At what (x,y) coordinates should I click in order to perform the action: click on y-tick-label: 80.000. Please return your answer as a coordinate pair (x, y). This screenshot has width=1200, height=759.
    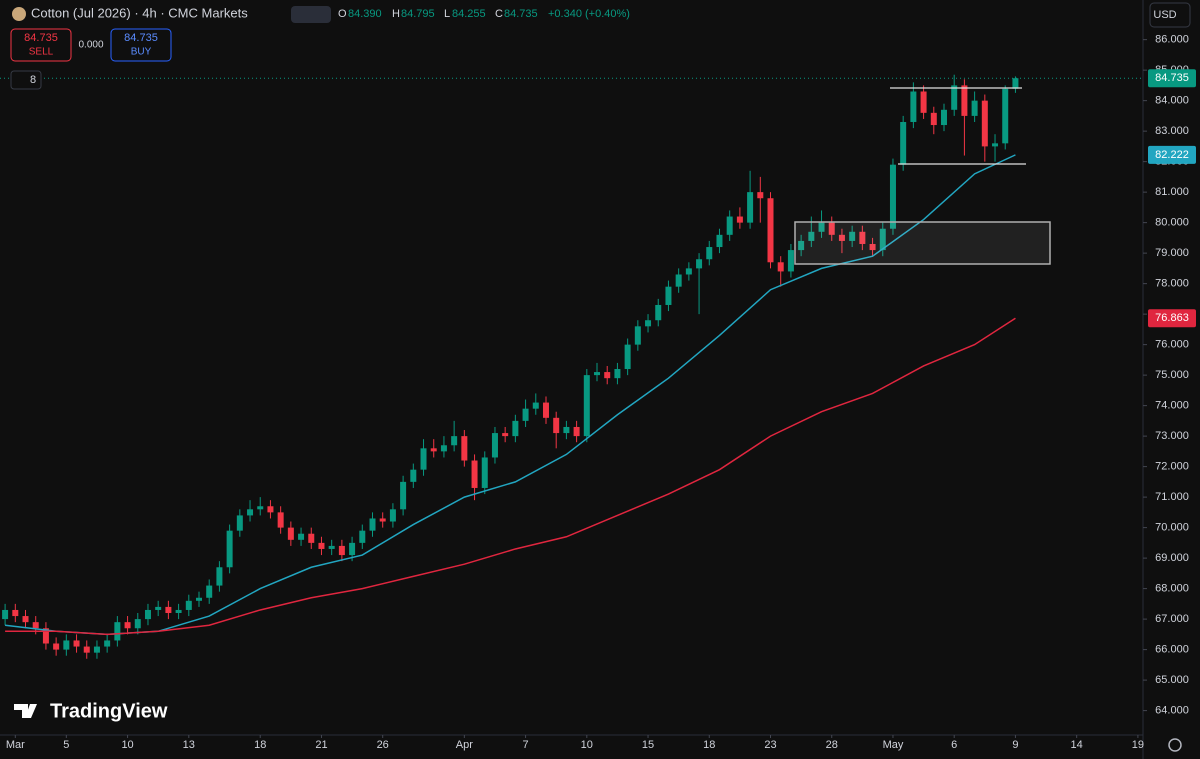
    Looking at the image, I should click on (1172, 223).